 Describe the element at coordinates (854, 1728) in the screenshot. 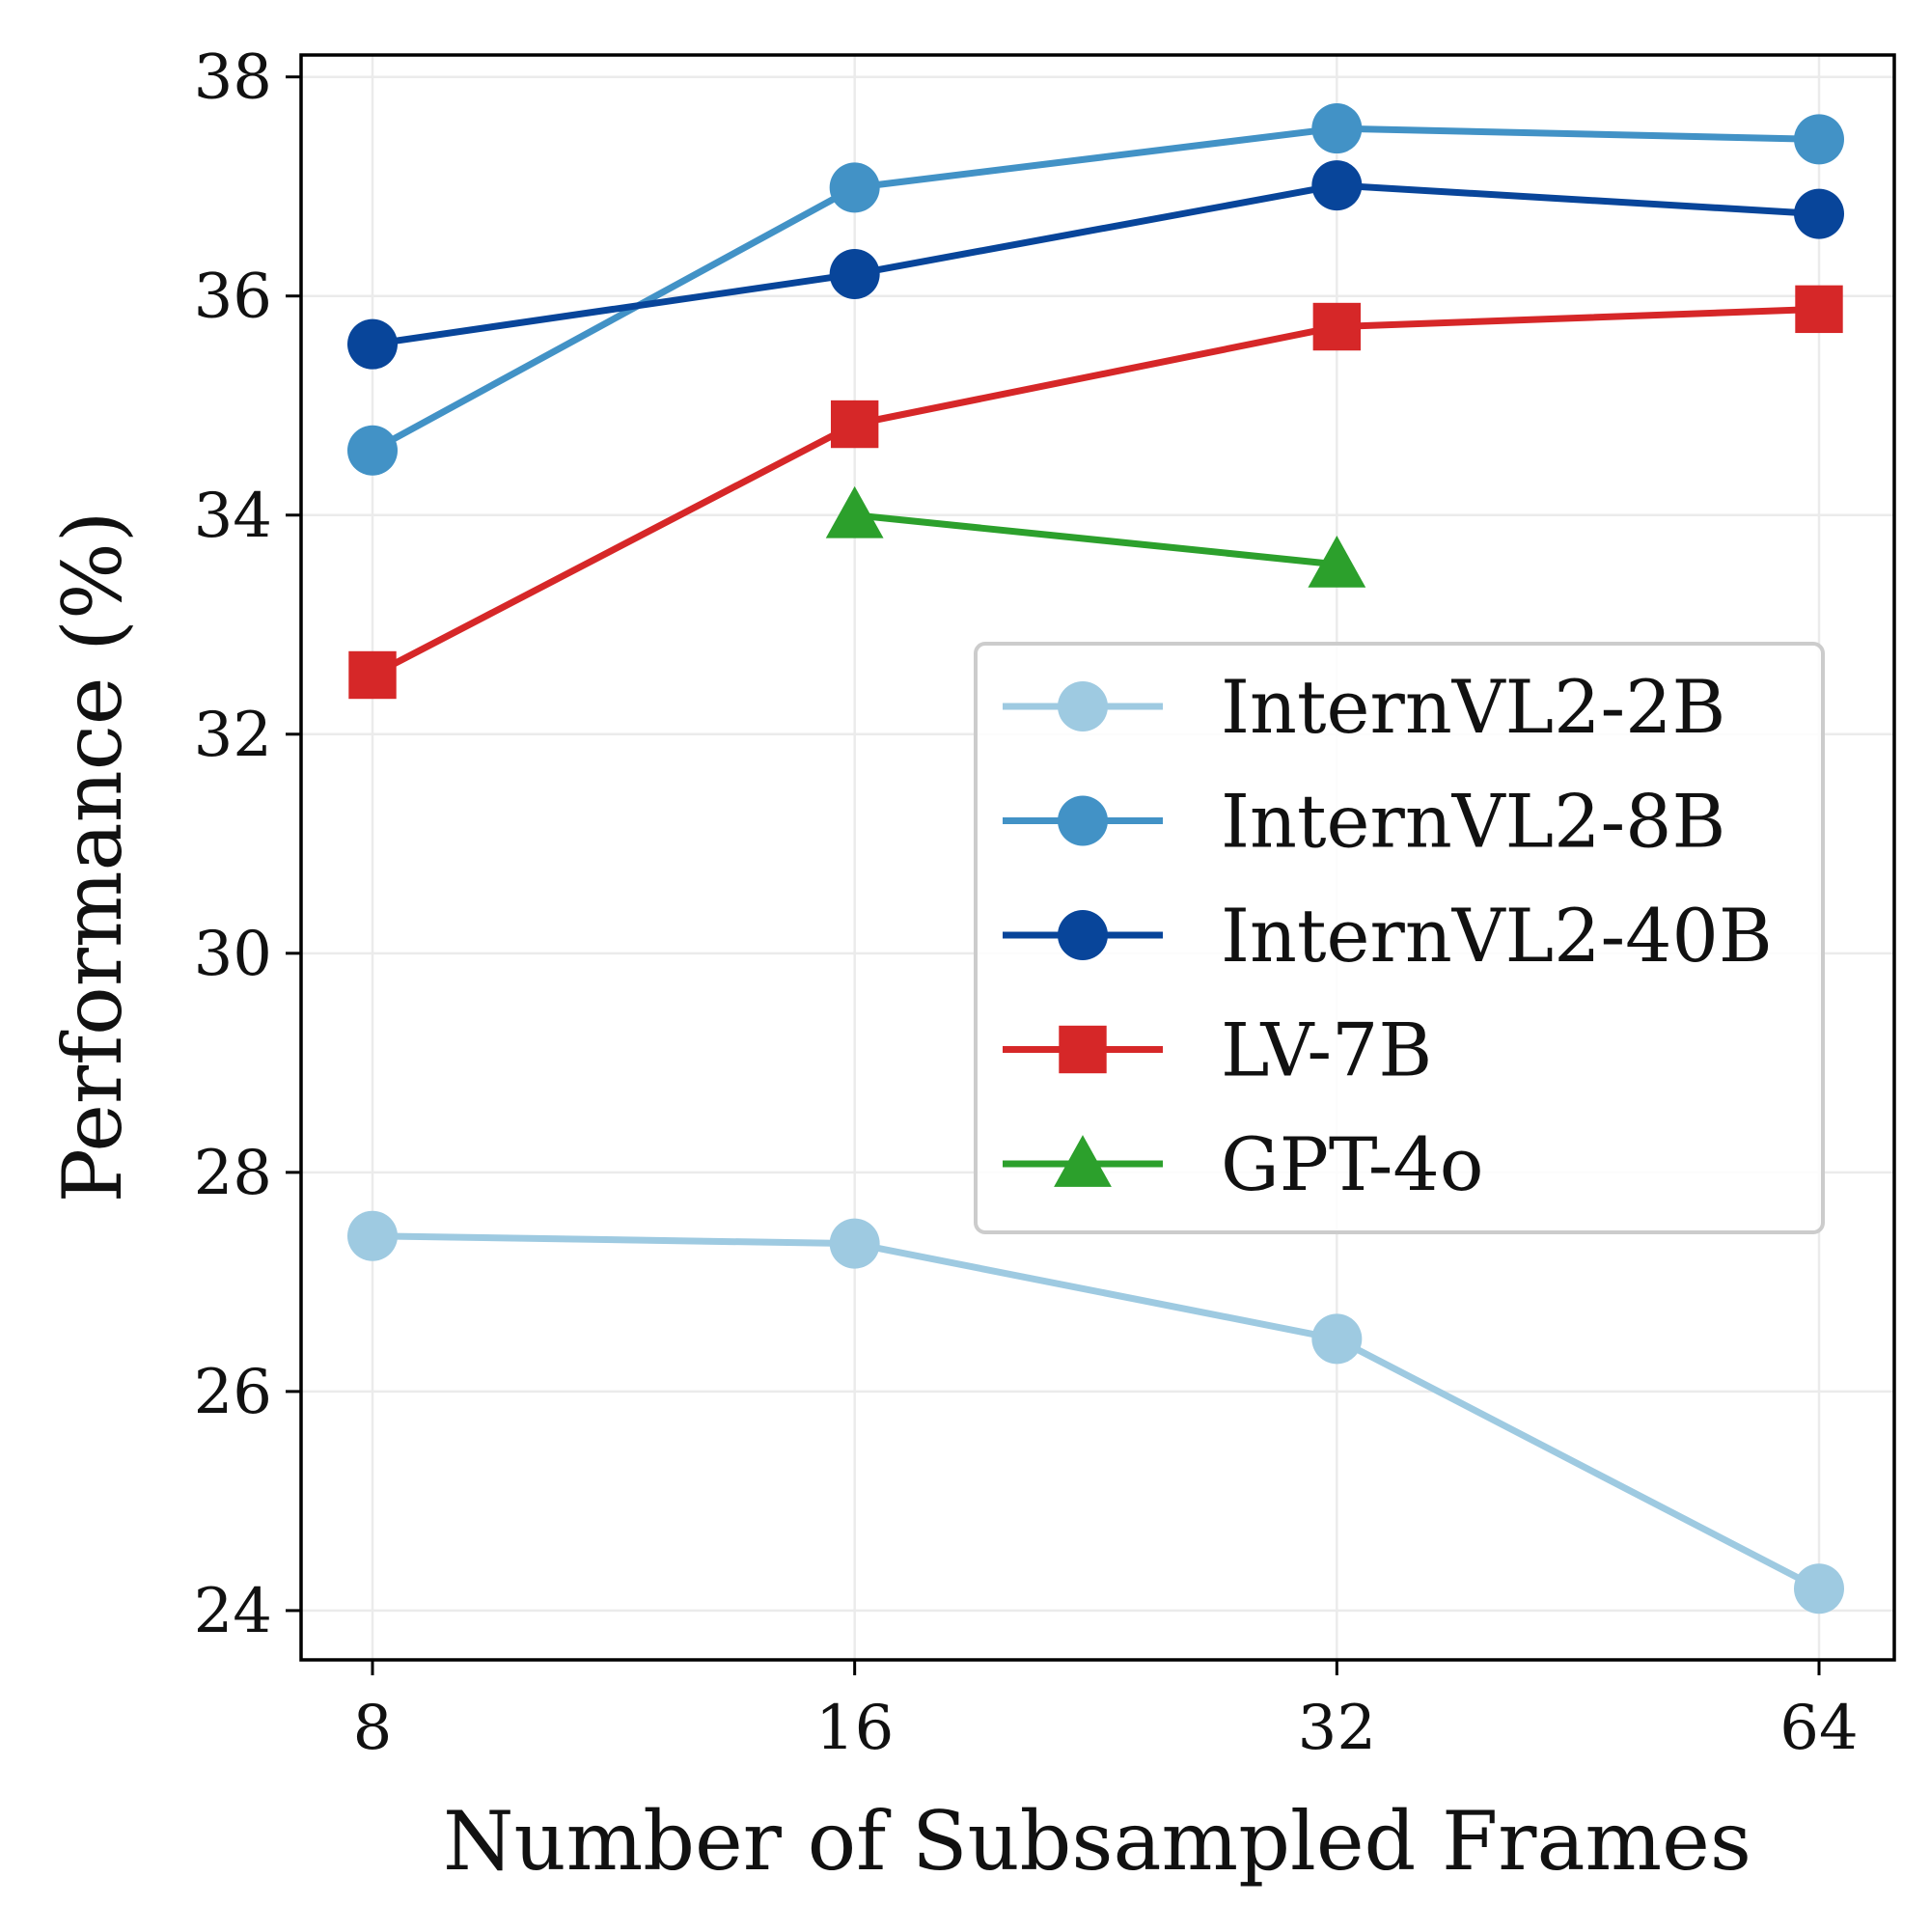

I see `x-tick-label: 16` at that location.